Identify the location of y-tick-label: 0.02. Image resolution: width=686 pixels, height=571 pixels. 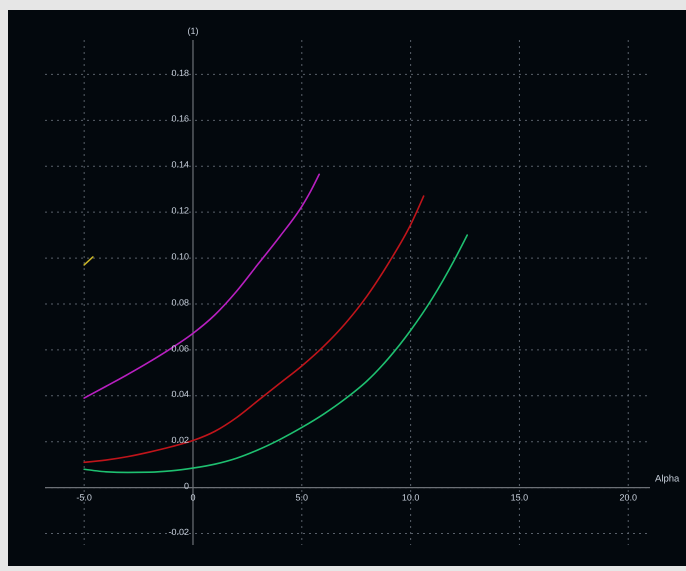
(180, 440).